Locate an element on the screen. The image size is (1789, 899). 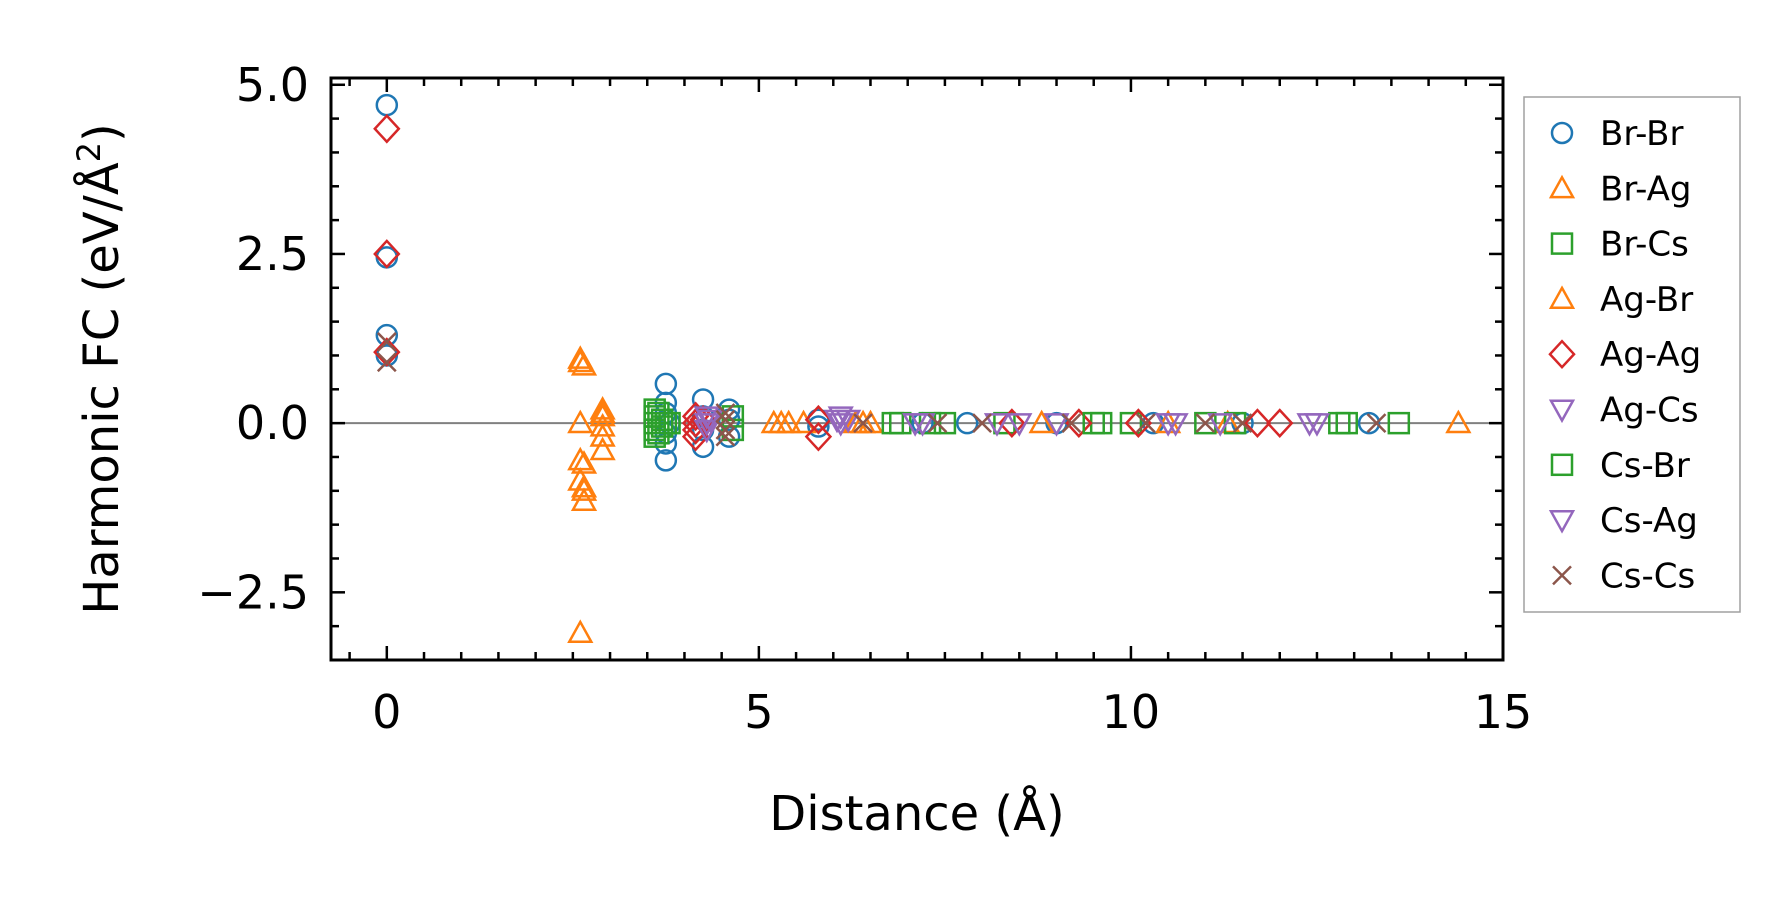
legend-entry: Br-Br is located at coordinates (1617, 134).